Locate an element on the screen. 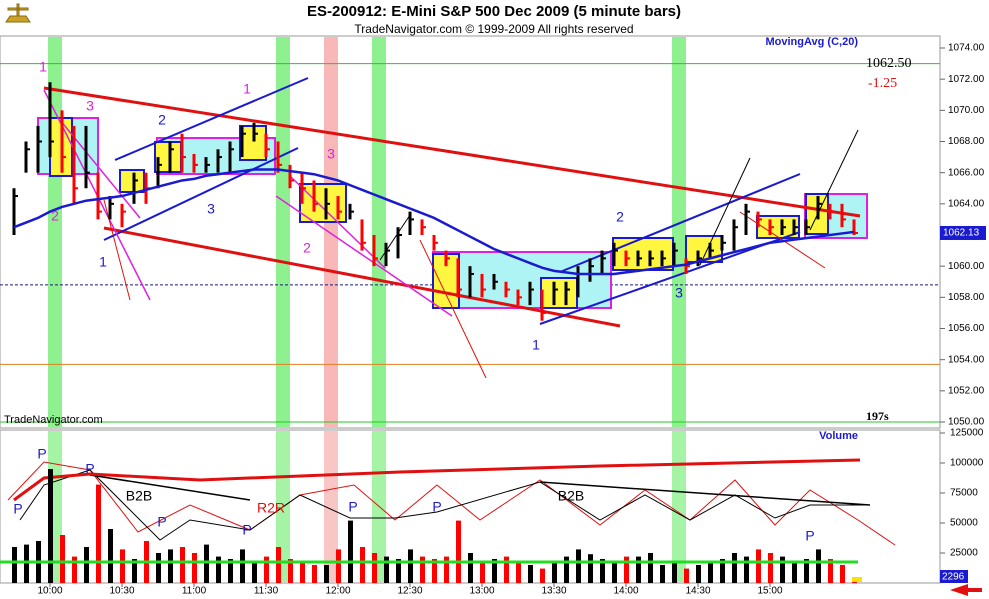 Image resolution: width=989 pixels, height=599 pixels. x-tick-label: 12:00 is located at coordinates (337, 591).